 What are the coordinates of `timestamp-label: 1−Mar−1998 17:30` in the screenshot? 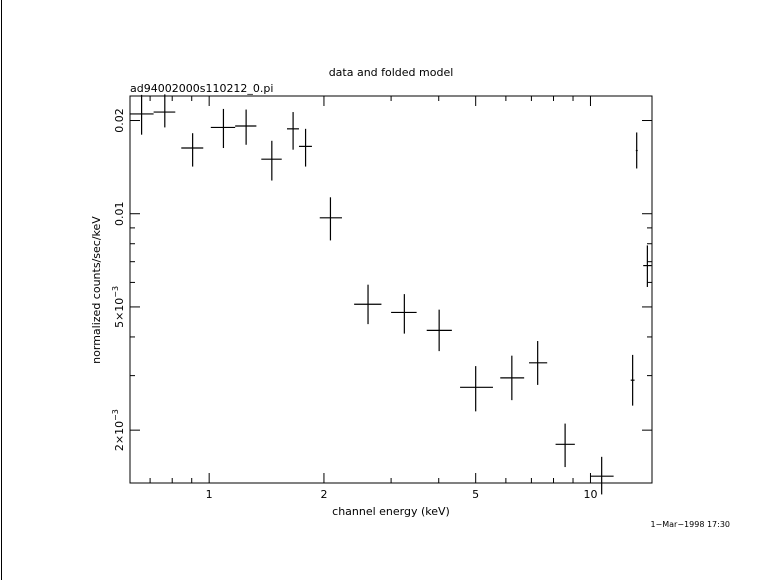 It's located at (690, 524).